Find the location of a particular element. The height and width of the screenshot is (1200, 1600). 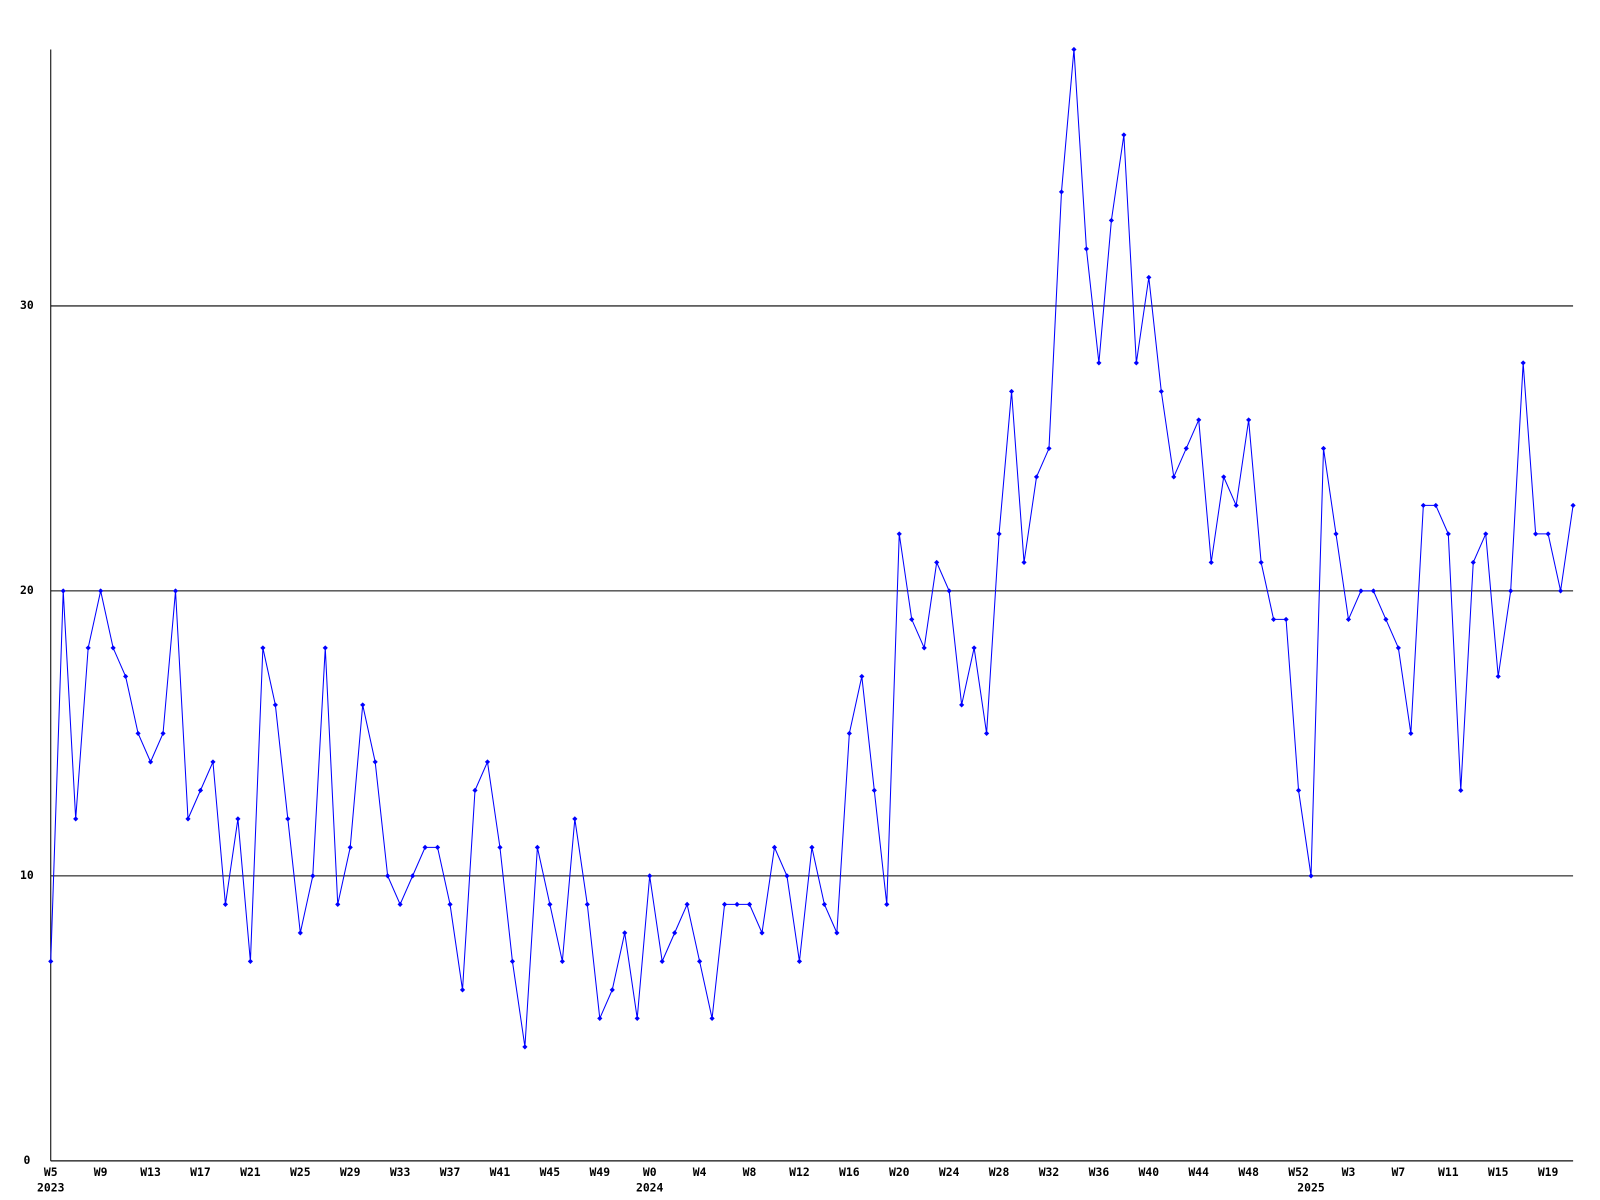

x-tick-label: W4 is located at coordinates (700, 1172).